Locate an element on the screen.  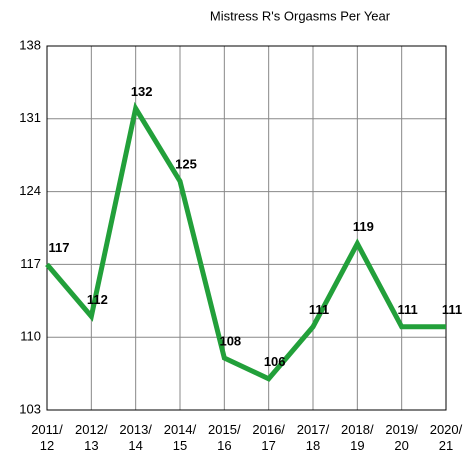
data-label: 119 is located at coordinates (363, 226).